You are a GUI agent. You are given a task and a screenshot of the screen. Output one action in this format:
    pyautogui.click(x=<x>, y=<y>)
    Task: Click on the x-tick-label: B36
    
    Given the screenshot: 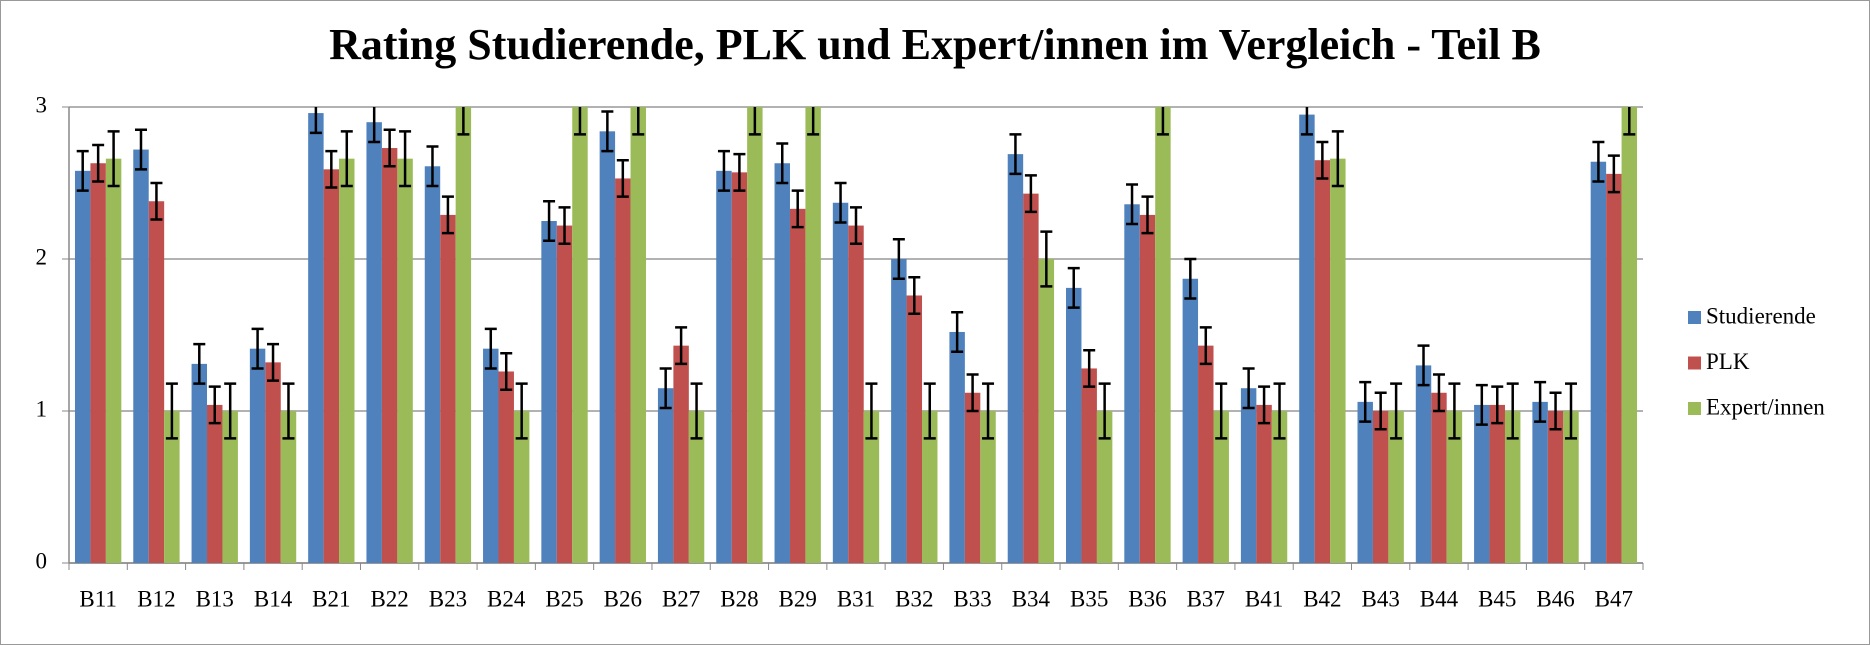 What is the action you would take?
    pyautogui.click(x=1147, y=598)
    